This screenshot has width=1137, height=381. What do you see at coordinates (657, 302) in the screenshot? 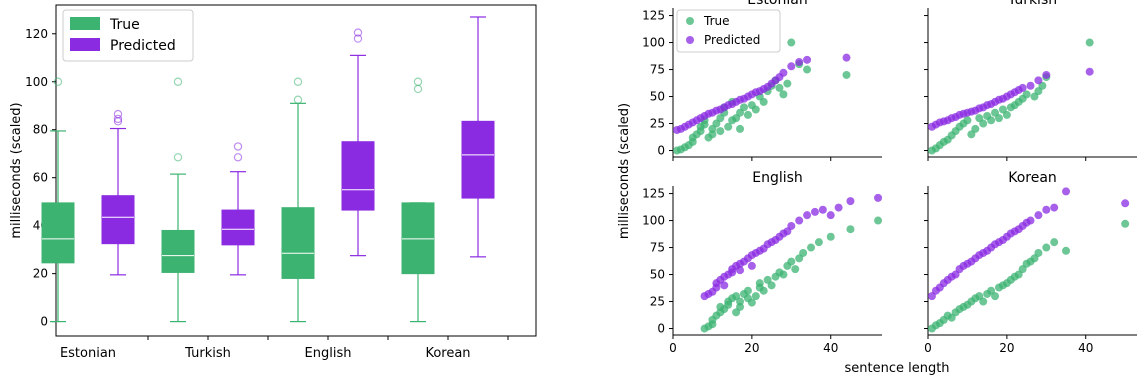
I see `y-tick-label: 25` at bounding box center [657, 302].